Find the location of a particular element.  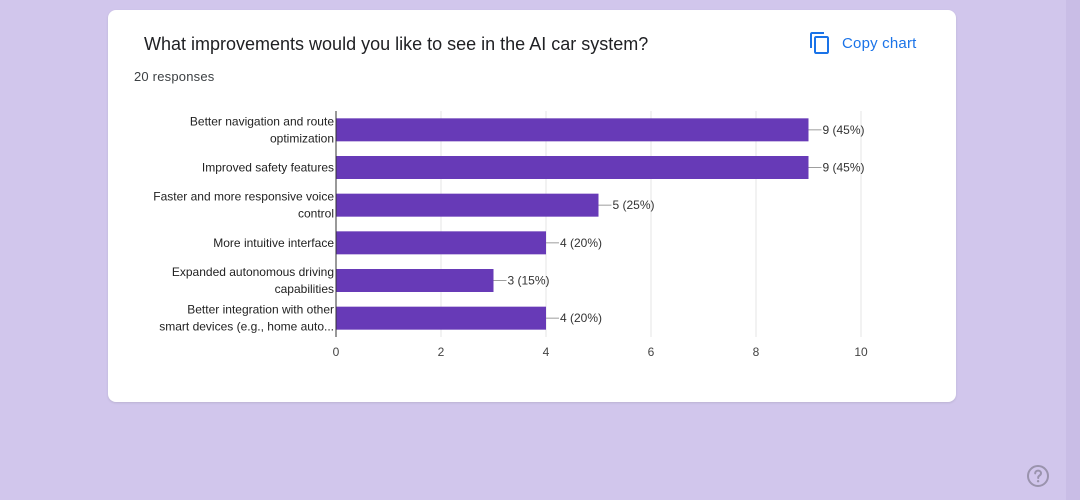

category-label: Expanded autonomous driving is located at coordinates (253, 272).